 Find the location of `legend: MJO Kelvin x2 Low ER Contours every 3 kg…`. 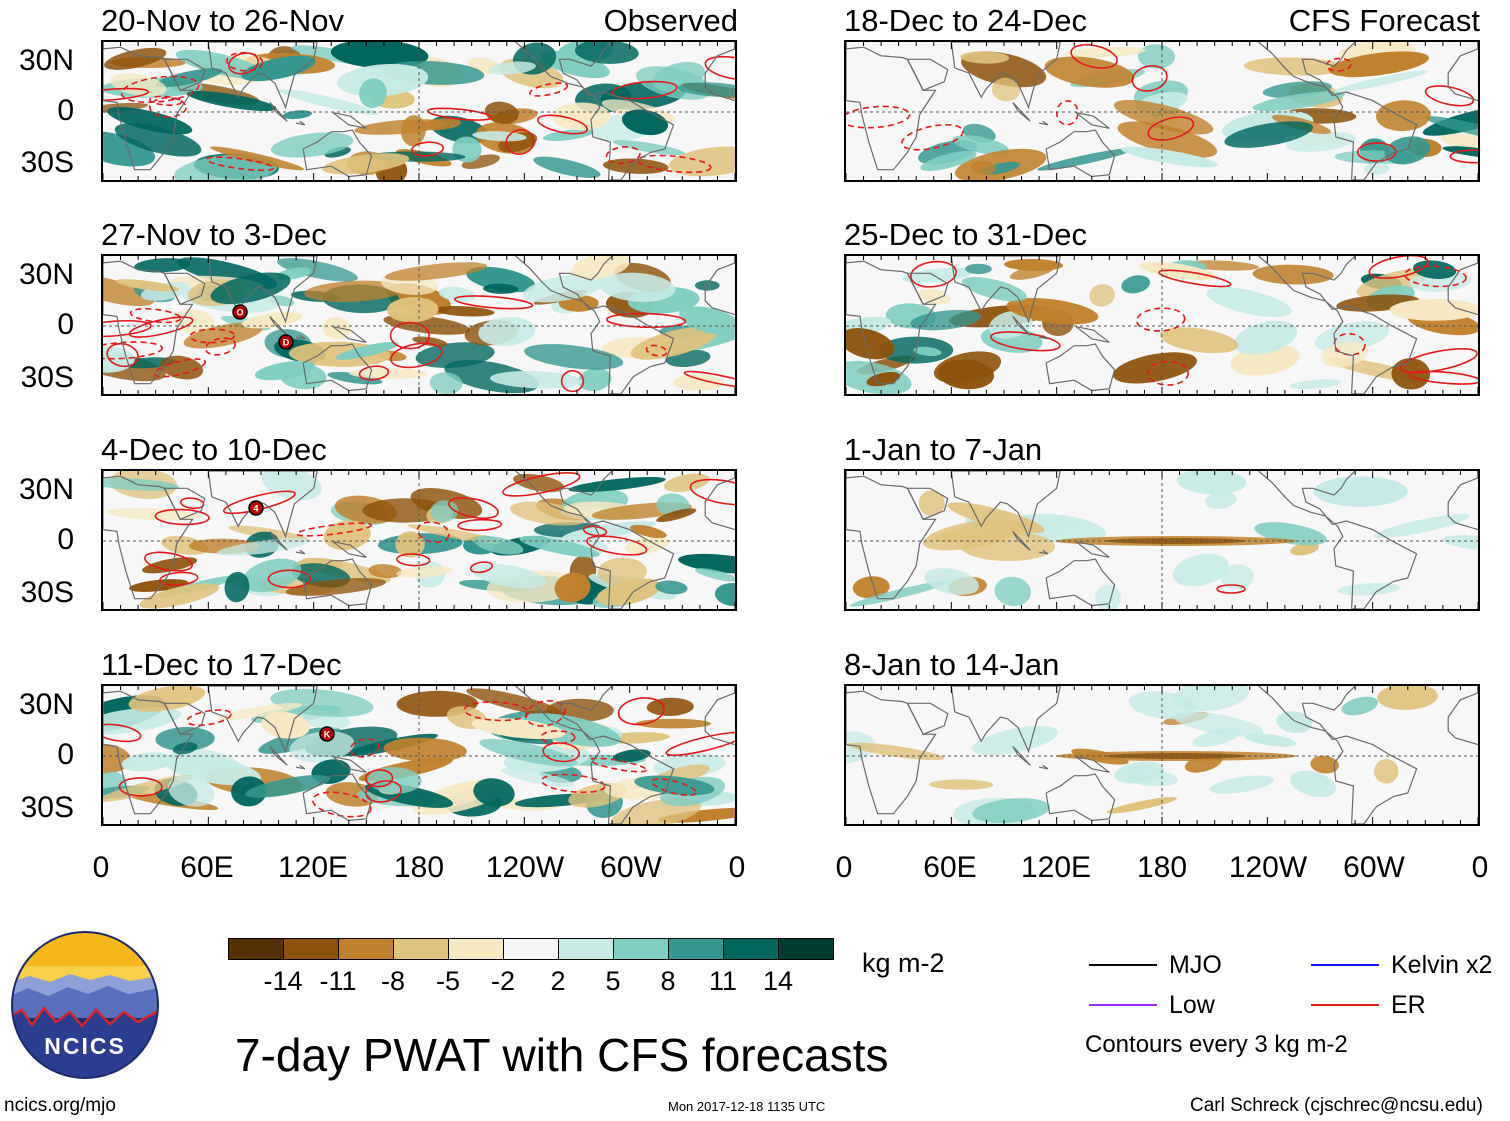

legend: MJO Kelvin x2 Low ER Contours every 3 kg… is located at coordinates (1295, 1003).